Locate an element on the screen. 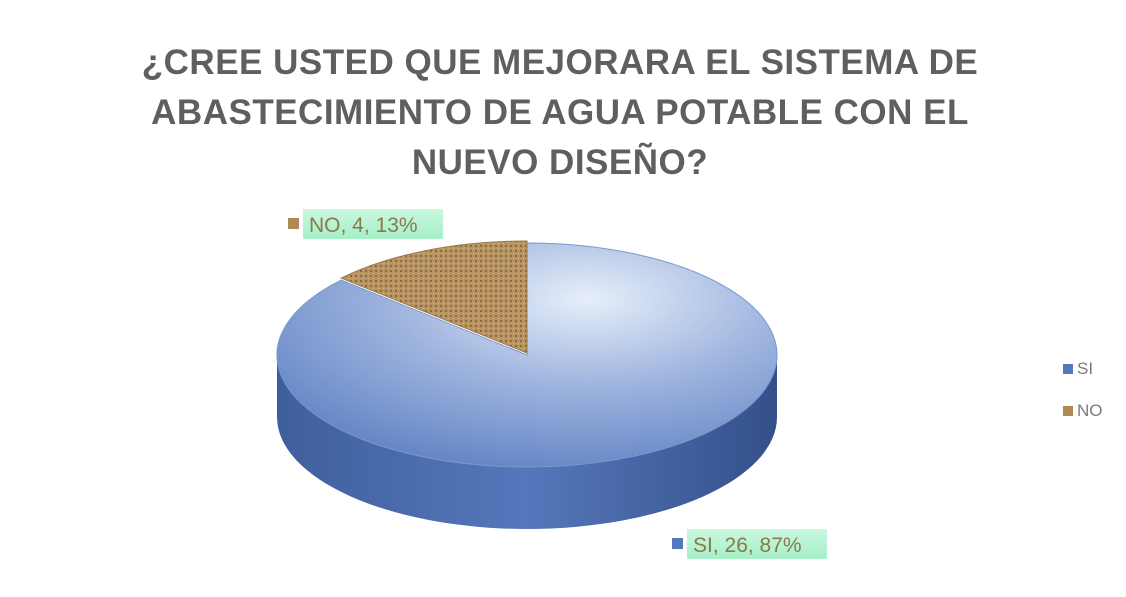 This screenshot has width=1126, height=597. legend-swatch-no is located at coordinates (1068, 411).